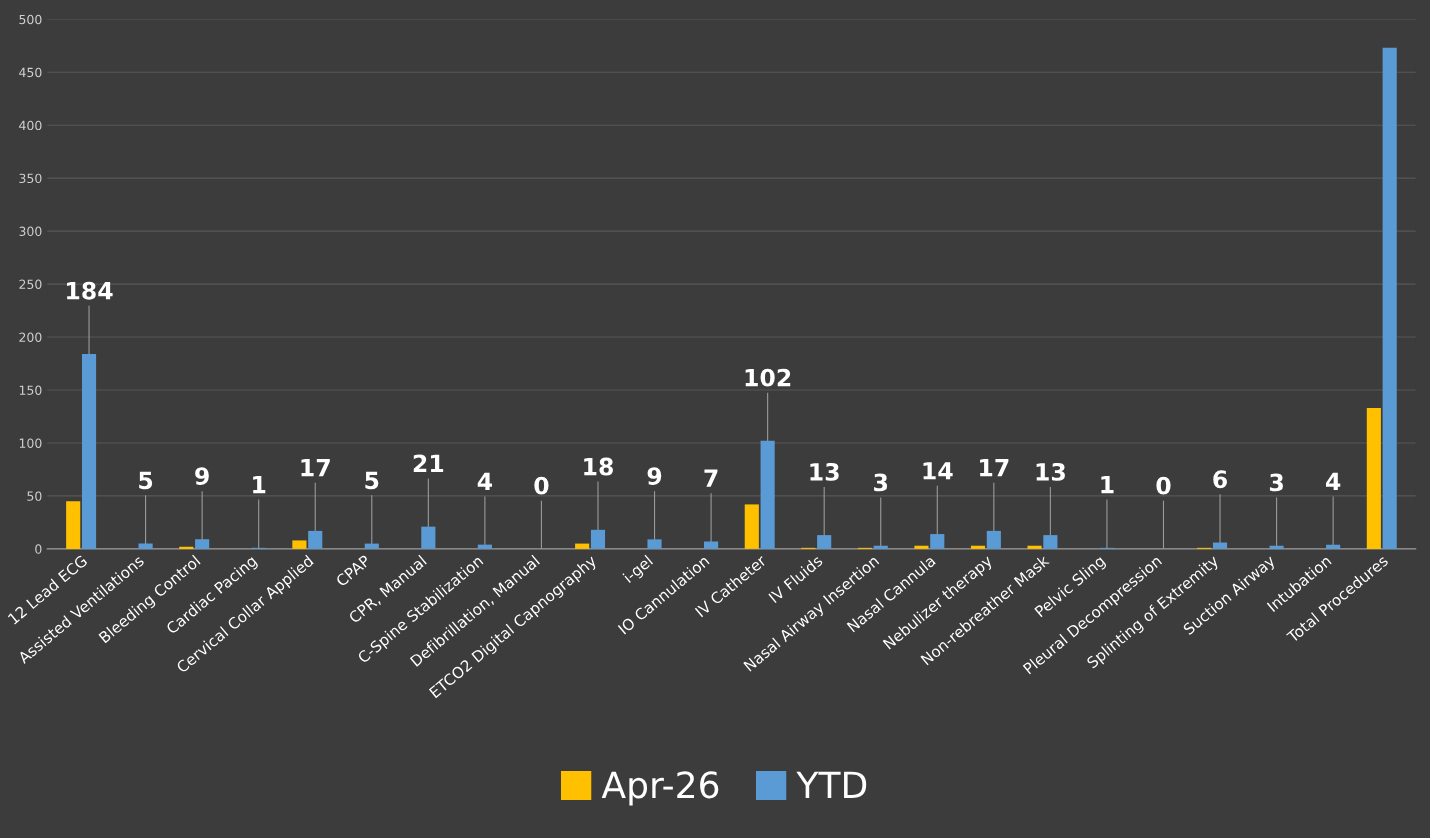  Describe the element at coordinates (30, 19) in the screenshot. I see `y-tick-label: 500` at that location.